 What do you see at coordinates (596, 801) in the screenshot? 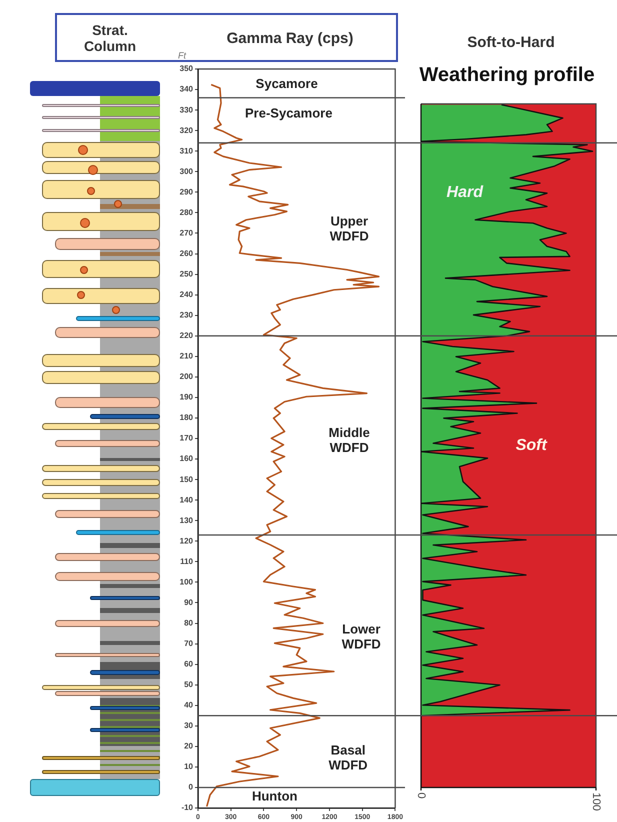
I see `x-tick-label: 100` at bounding box center [596, 801].